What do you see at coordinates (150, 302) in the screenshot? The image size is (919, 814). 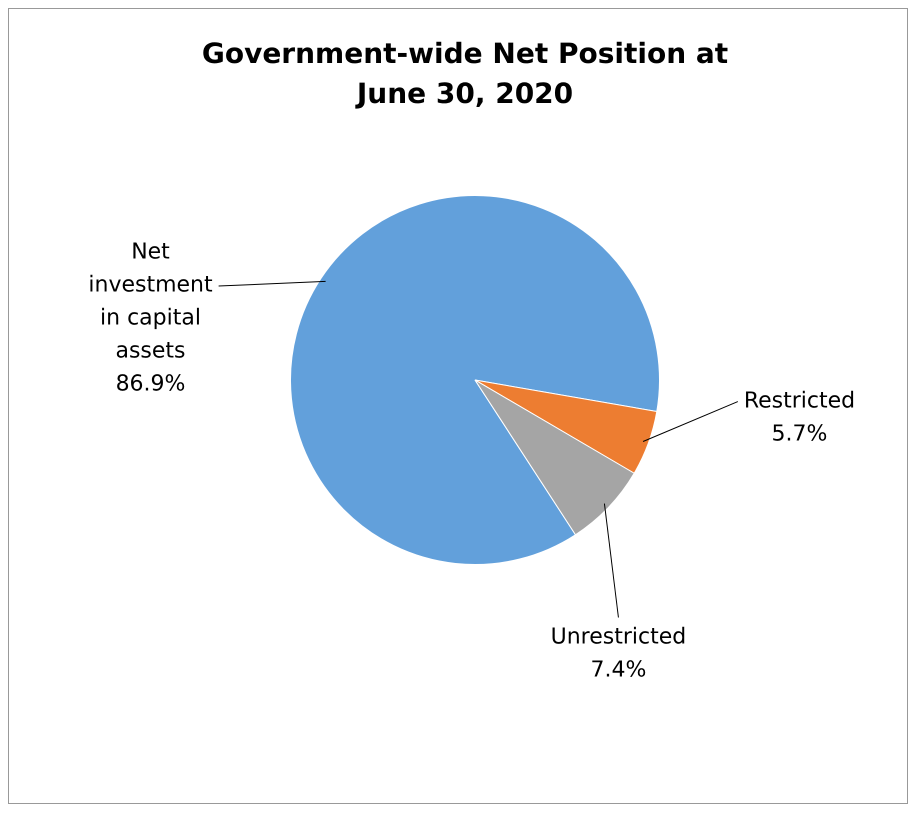 I see `slice-label: Net investment in capital assets` at bounding box center [150, 302].